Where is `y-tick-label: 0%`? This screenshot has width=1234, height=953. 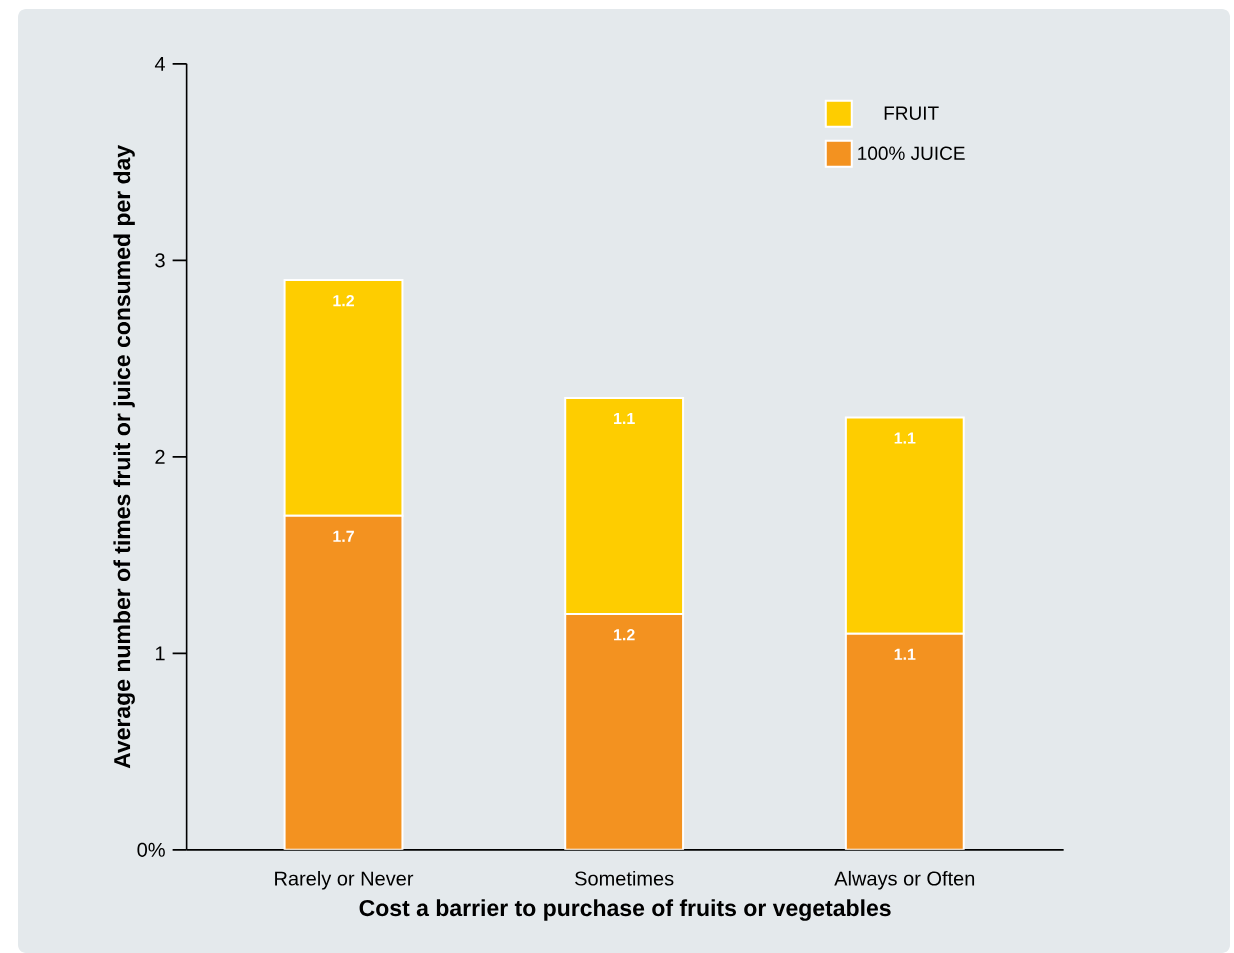
y-tick-label: 0% is located at coordinates (151, 849).